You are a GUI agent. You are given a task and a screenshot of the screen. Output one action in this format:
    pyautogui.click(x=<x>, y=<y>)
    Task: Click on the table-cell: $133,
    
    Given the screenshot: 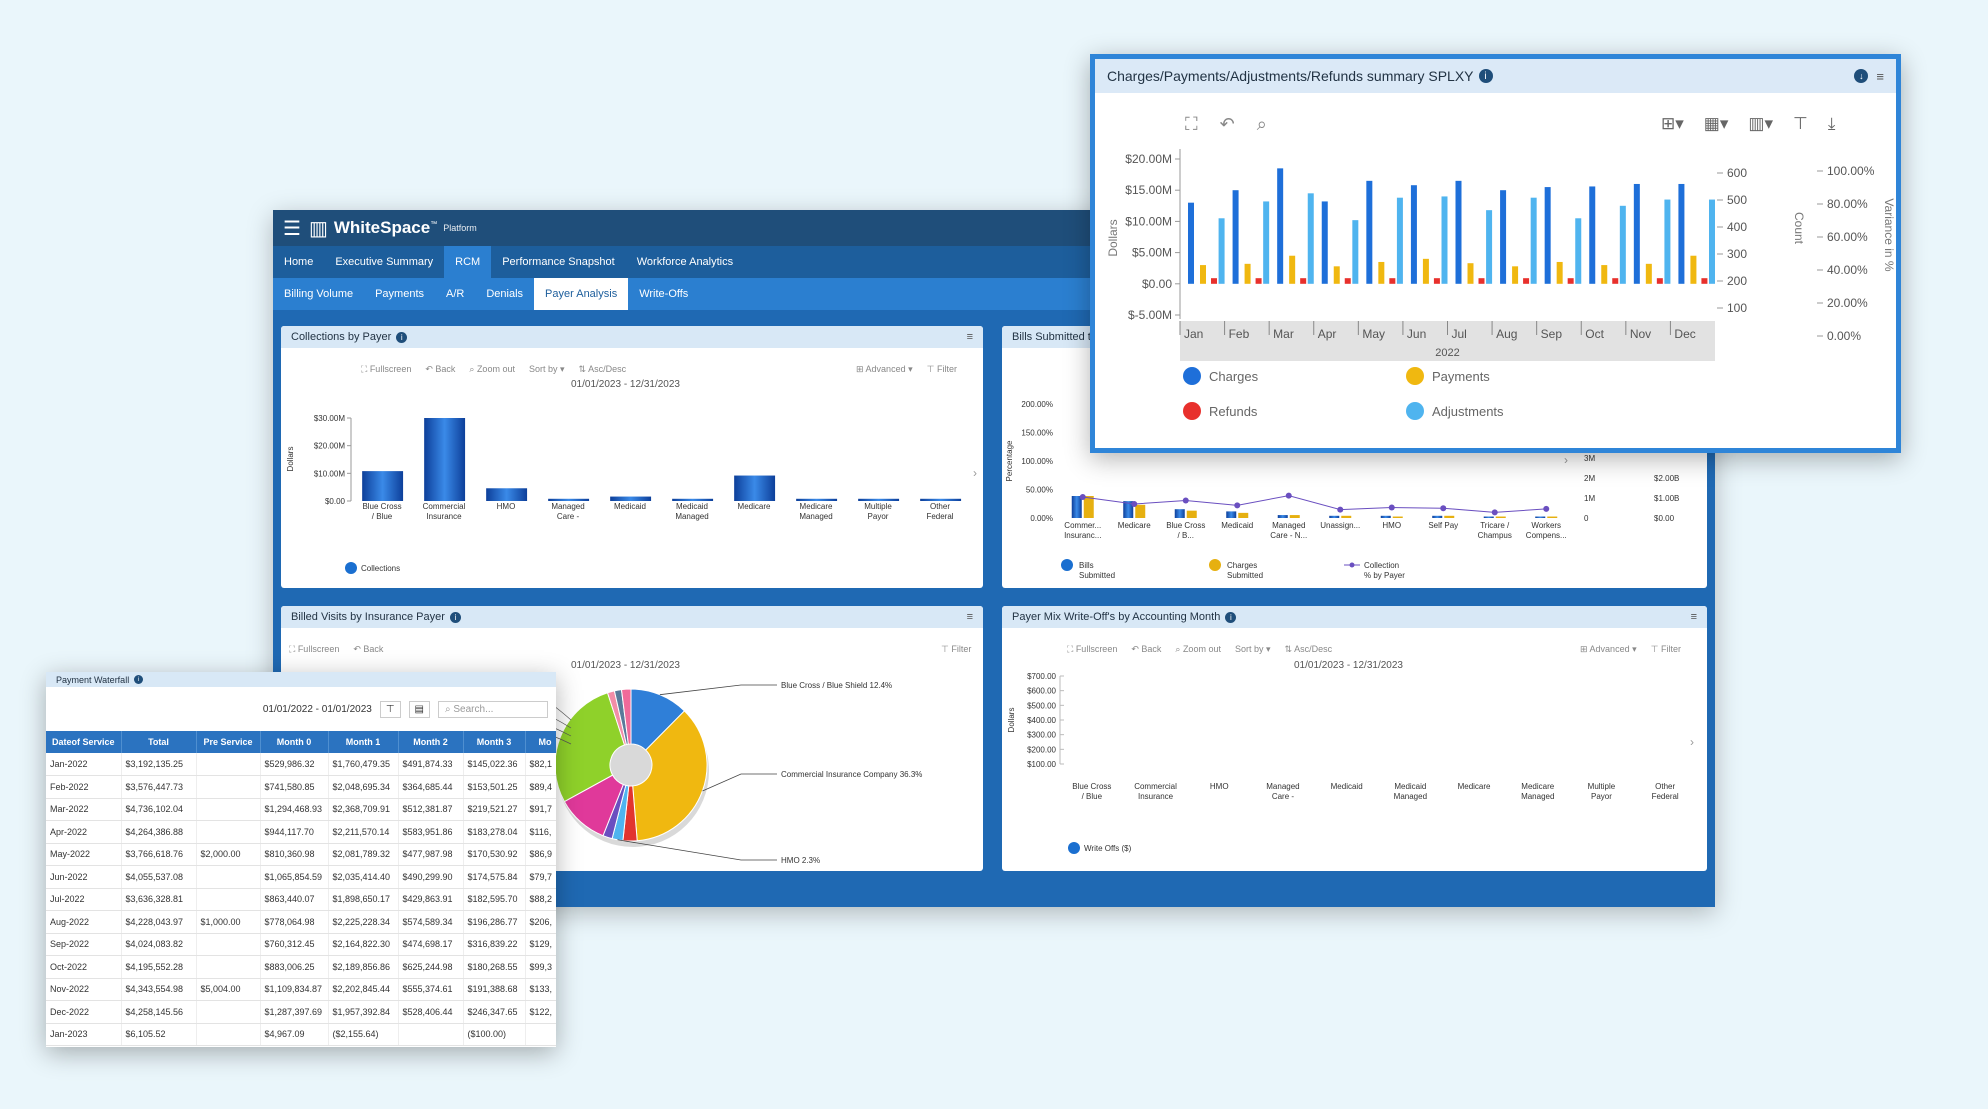 What is the action you would take?
    pyautogui.click(x=540, y=989)
    